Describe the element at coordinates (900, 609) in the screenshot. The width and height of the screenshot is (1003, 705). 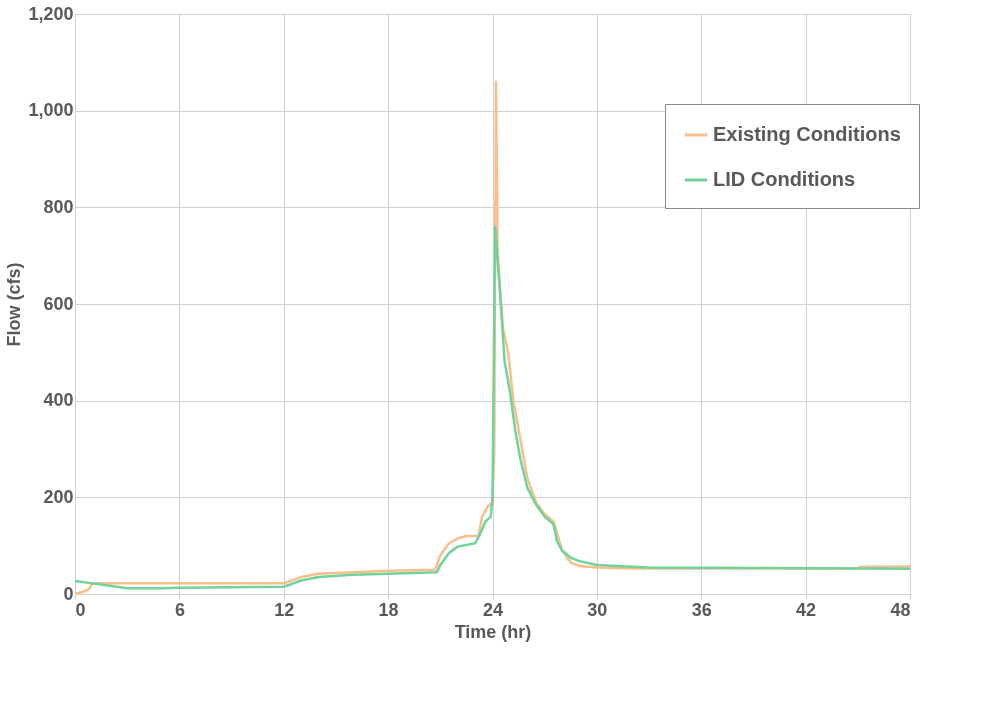
I see `x-tick-label: 48` at that location.